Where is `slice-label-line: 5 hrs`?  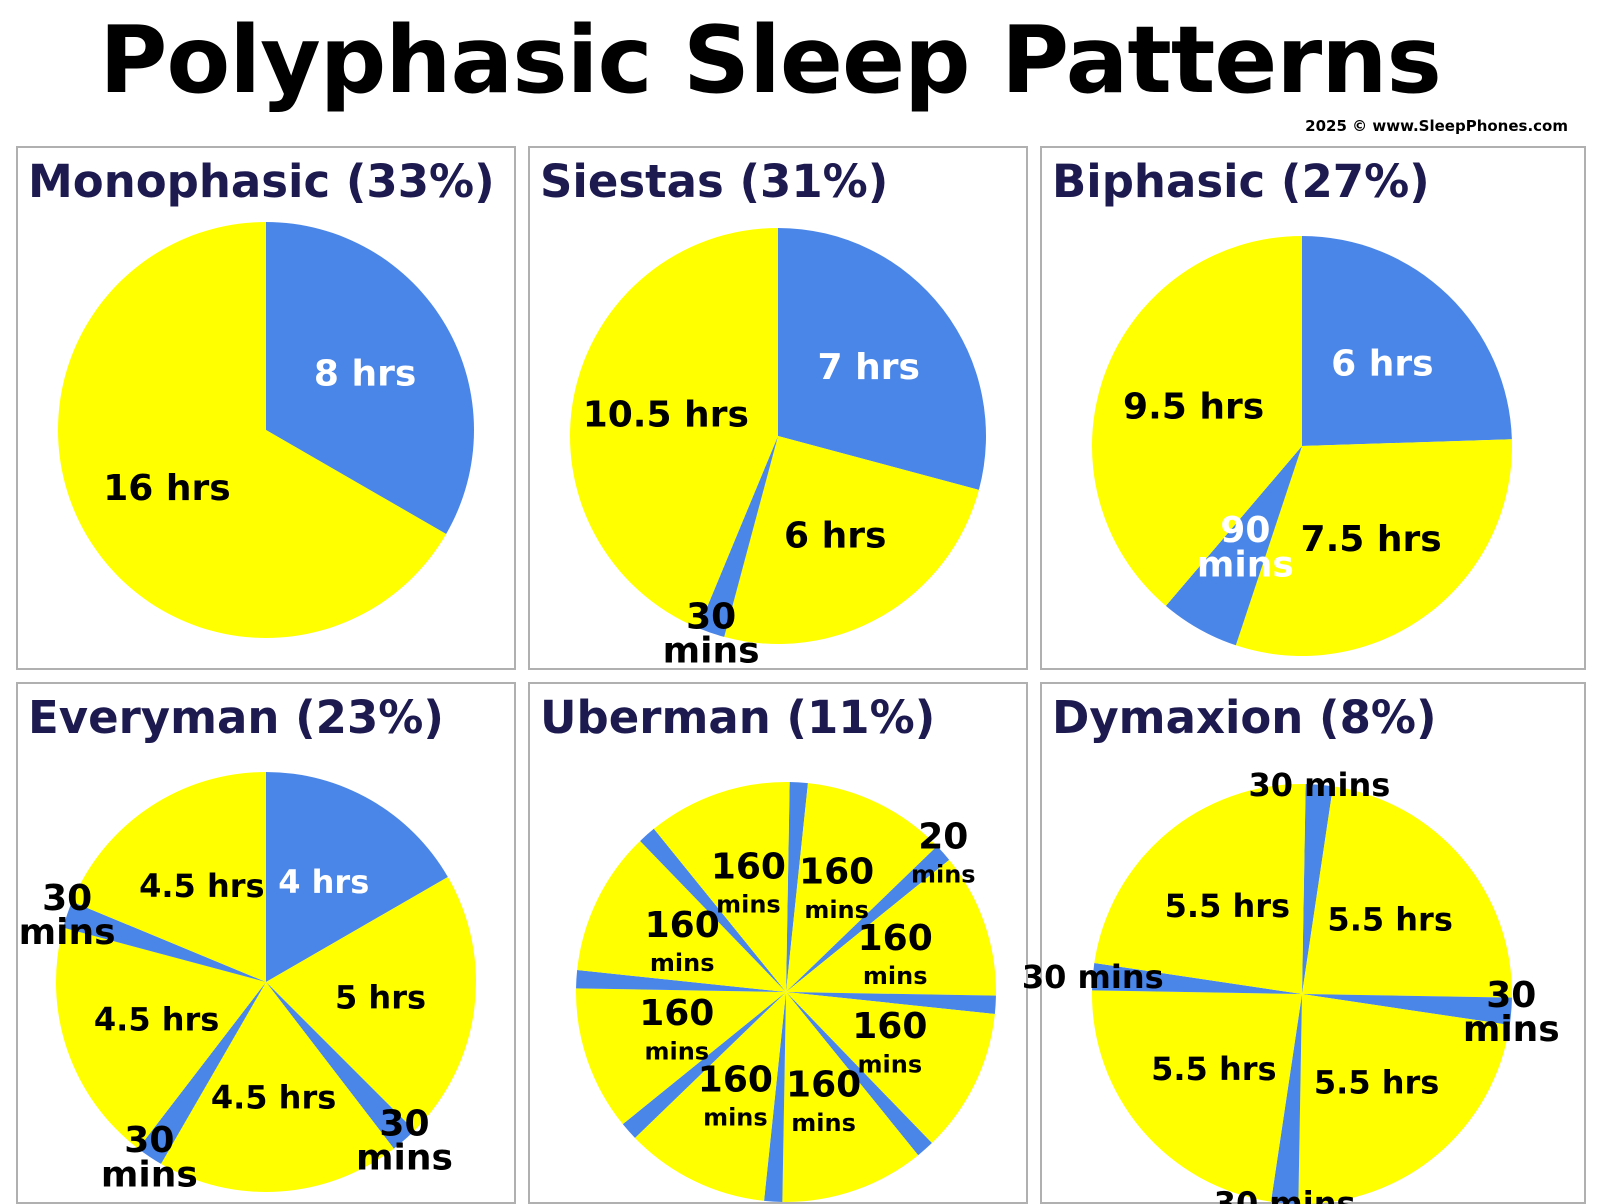
slice-label-line: 5 hrs is located at coordinates (380, 997).